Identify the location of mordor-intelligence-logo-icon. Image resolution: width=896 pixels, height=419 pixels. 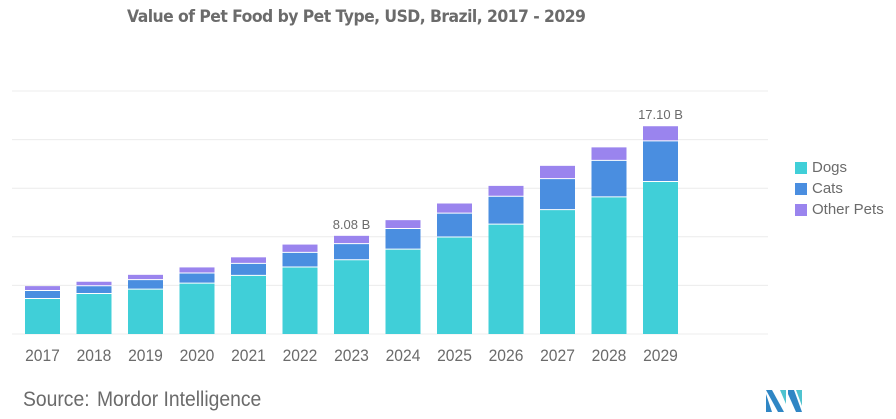
(784, 401).